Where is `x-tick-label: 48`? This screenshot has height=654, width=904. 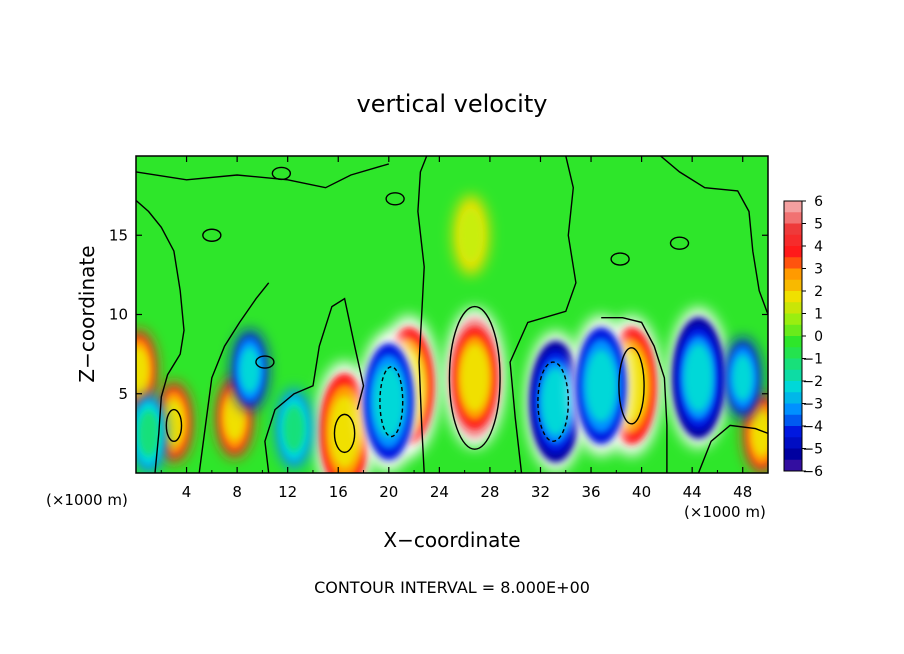
x-tick-label: 48 is located at coordinates (742, 492).